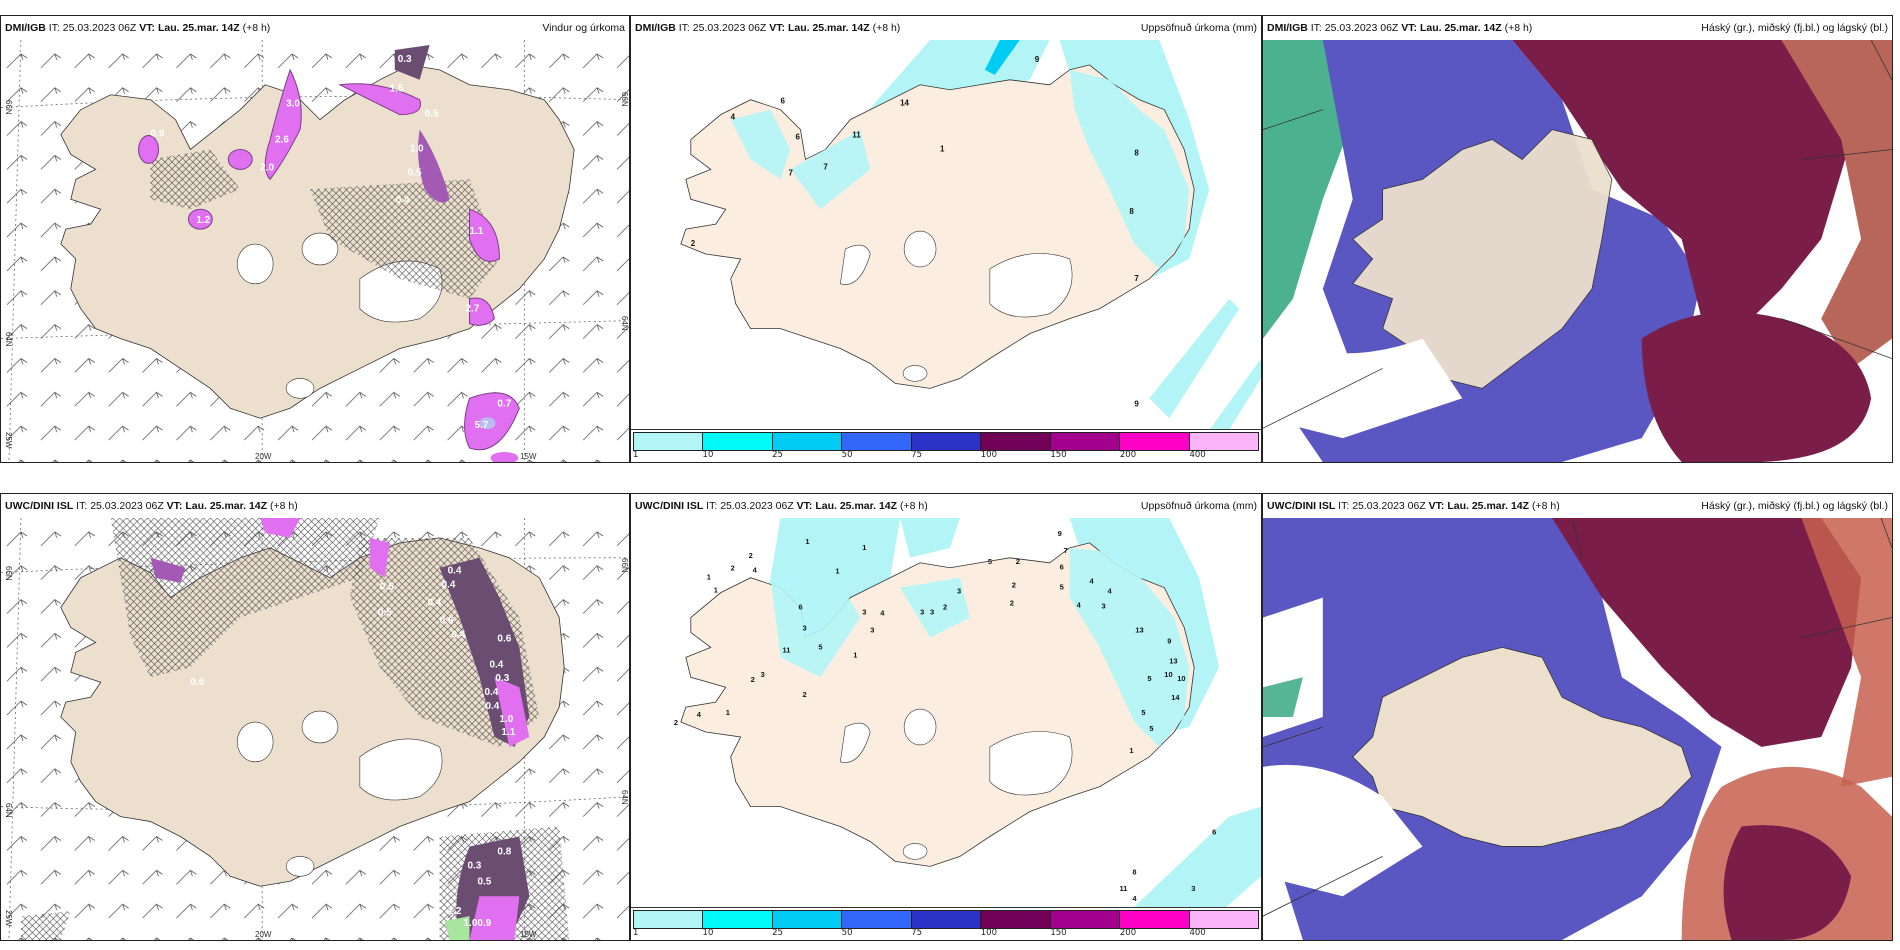 The image size is (1900, 950). Describe the element at coordinates (980, 647) in the screenshot. I see `precip-areas-land` at that location.